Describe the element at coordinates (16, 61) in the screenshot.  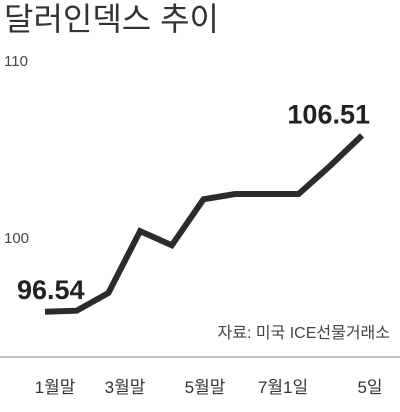
I see `y-tick-label-110: 110` at that location.